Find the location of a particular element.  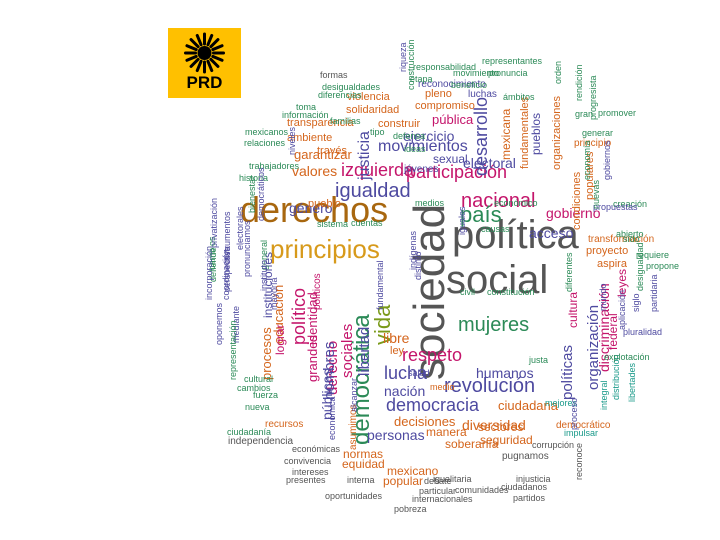

prd-sun-logo-icon: PRD is located at coordinates (204, 63).